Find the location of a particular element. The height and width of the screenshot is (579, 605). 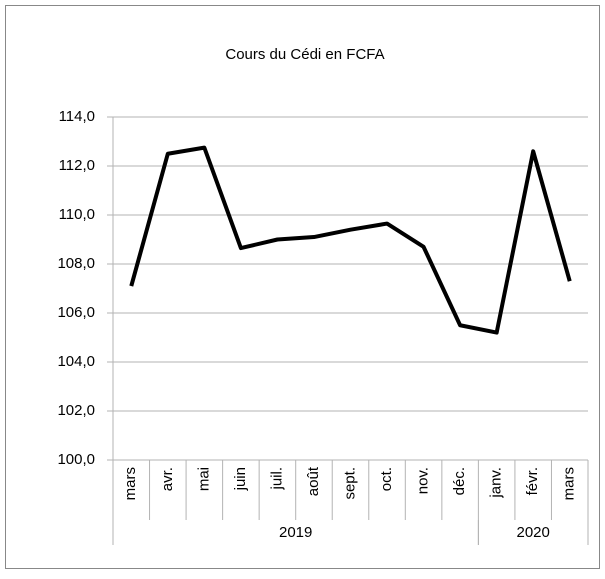

x-tick-label: nov. is located at coordinates (423, 480).